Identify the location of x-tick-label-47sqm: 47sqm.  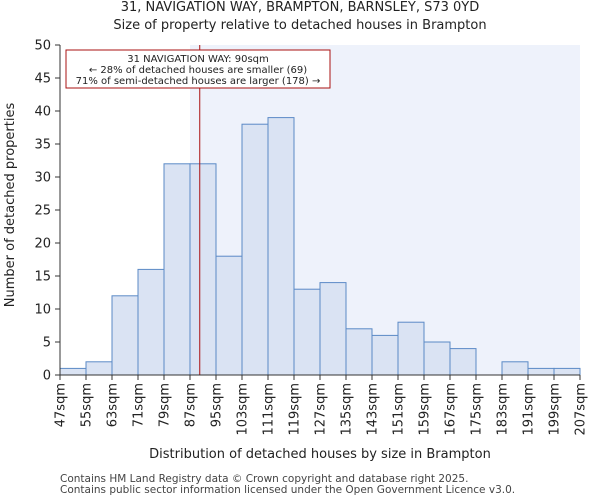
(61, 405).